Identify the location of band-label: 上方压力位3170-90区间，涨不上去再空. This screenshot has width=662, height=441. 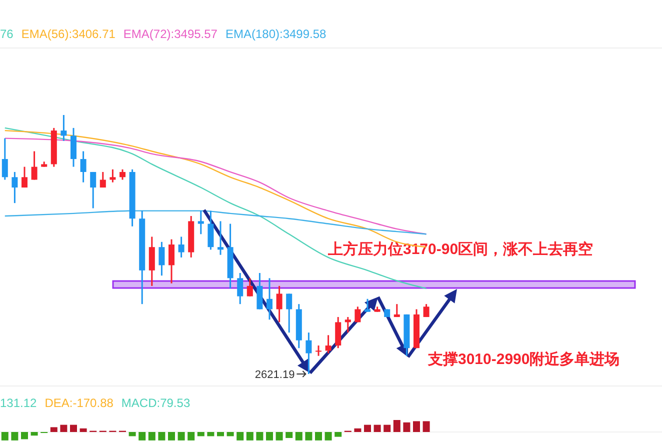
(460, 249).